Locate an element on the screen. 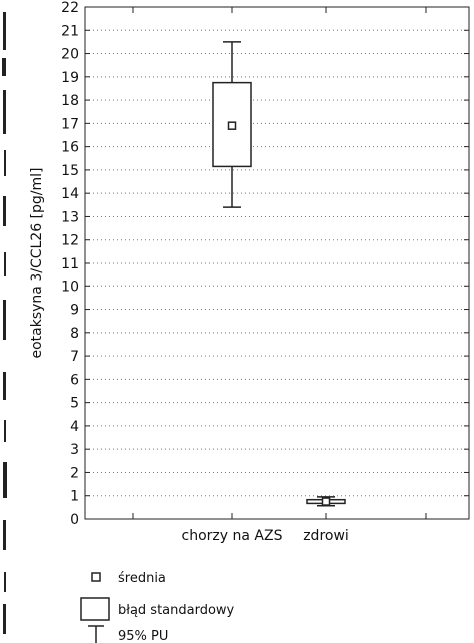 The width and height of the screenshot is (474, 643). y-tick-label: 3 is located at coordinates (74, 450).